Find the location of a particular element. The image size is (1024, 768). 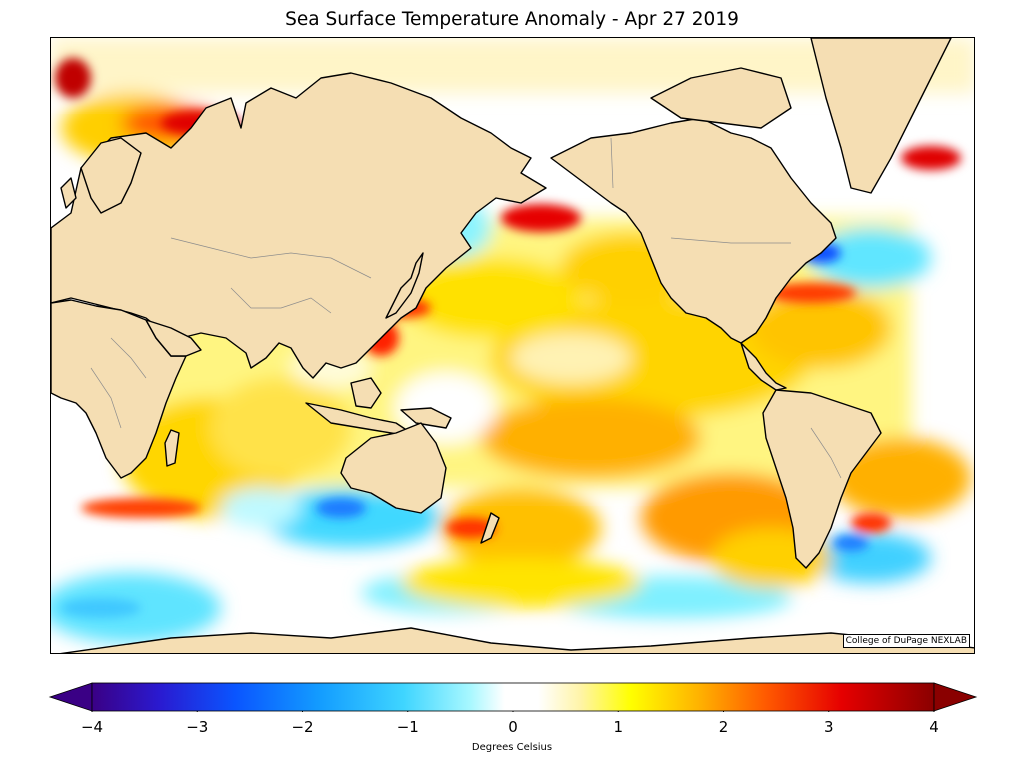

central-america-landmass is located at coordinates (763, 366).